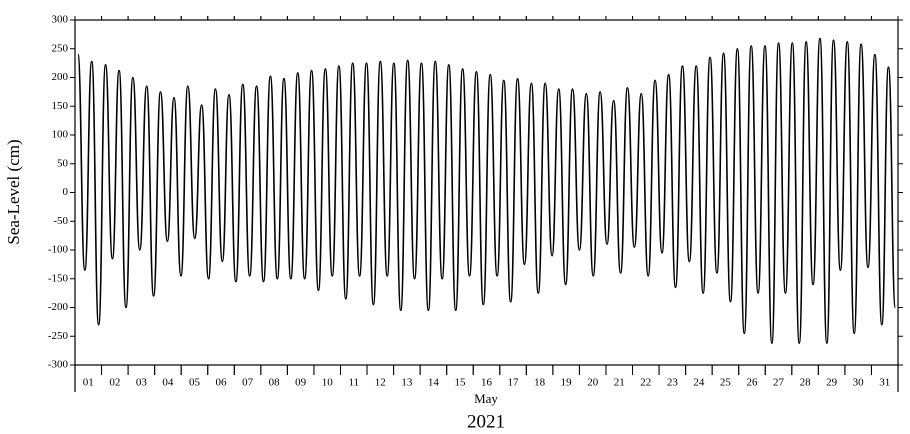 The height and width of the screenshot is (434, 910). Describe the element at coordinates (142, 383) in the screenshot. I see `x-tick-label: 03` at that location.